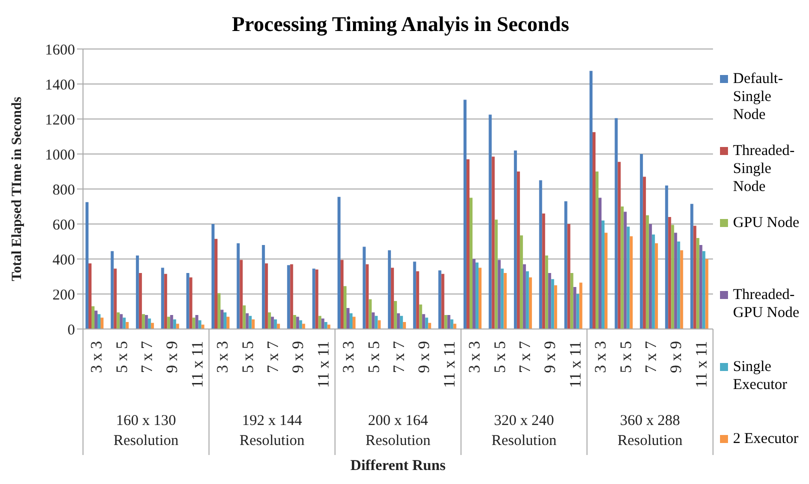  I want to click on y-tick-label: 1000, so click(60, 155).